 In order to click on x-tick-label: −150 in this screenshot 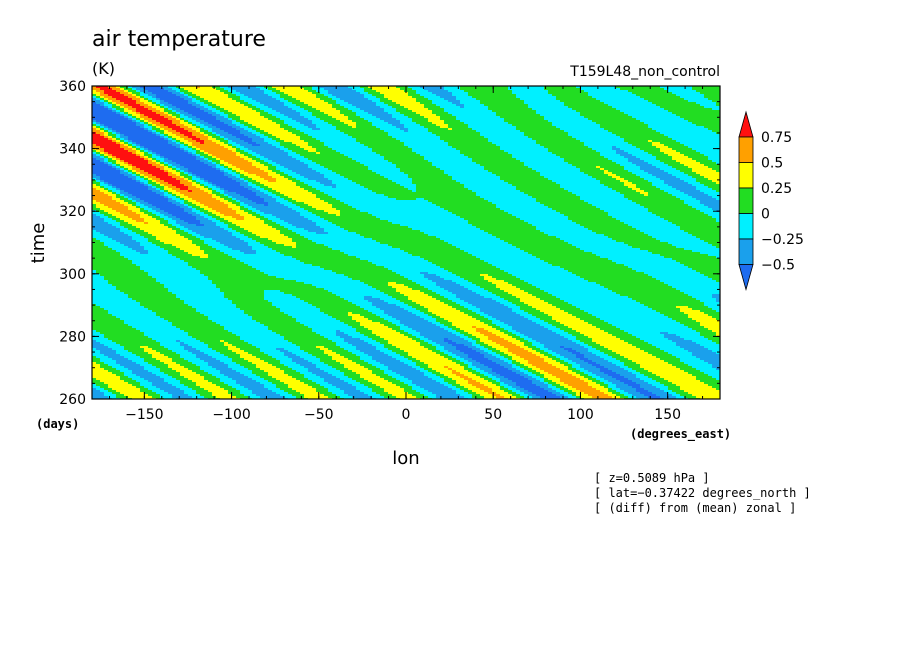, I will do `click(144, 415)`.